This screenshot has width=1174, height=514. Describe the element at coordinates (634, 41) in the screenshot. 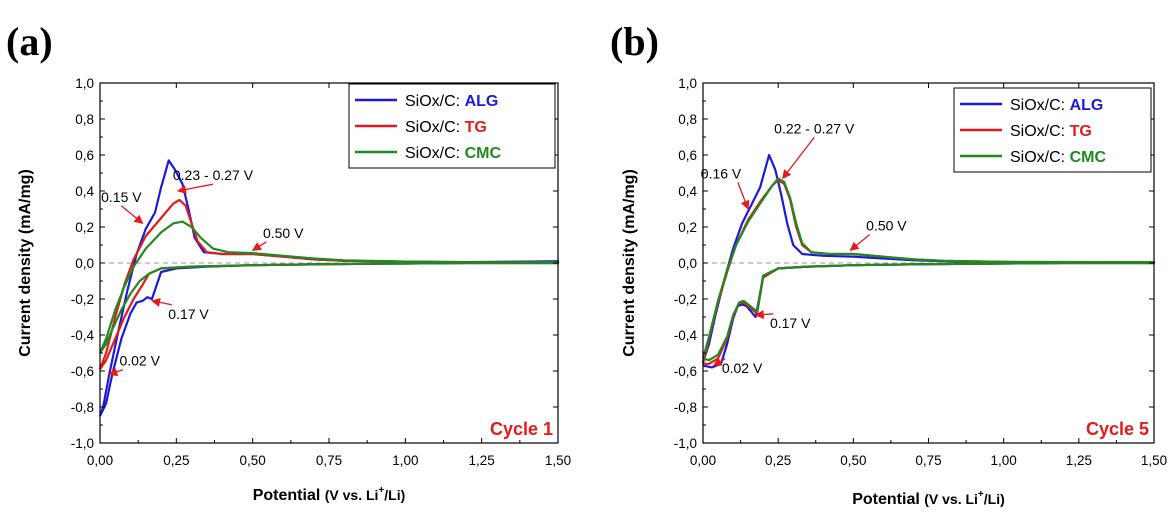

I see `panel-label: (b)` at that location.